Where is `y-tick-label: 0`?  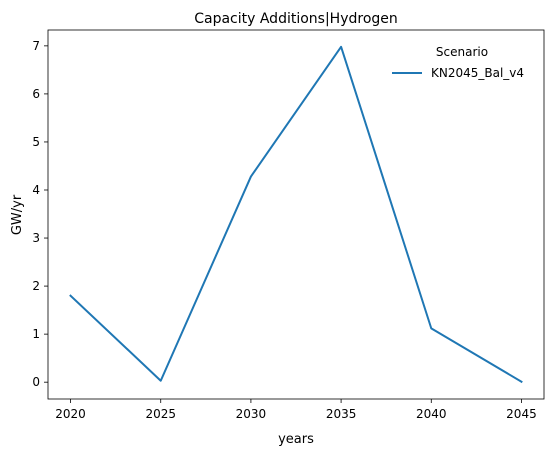
y-tick-label: 0 is located at coordinates (36, 382).